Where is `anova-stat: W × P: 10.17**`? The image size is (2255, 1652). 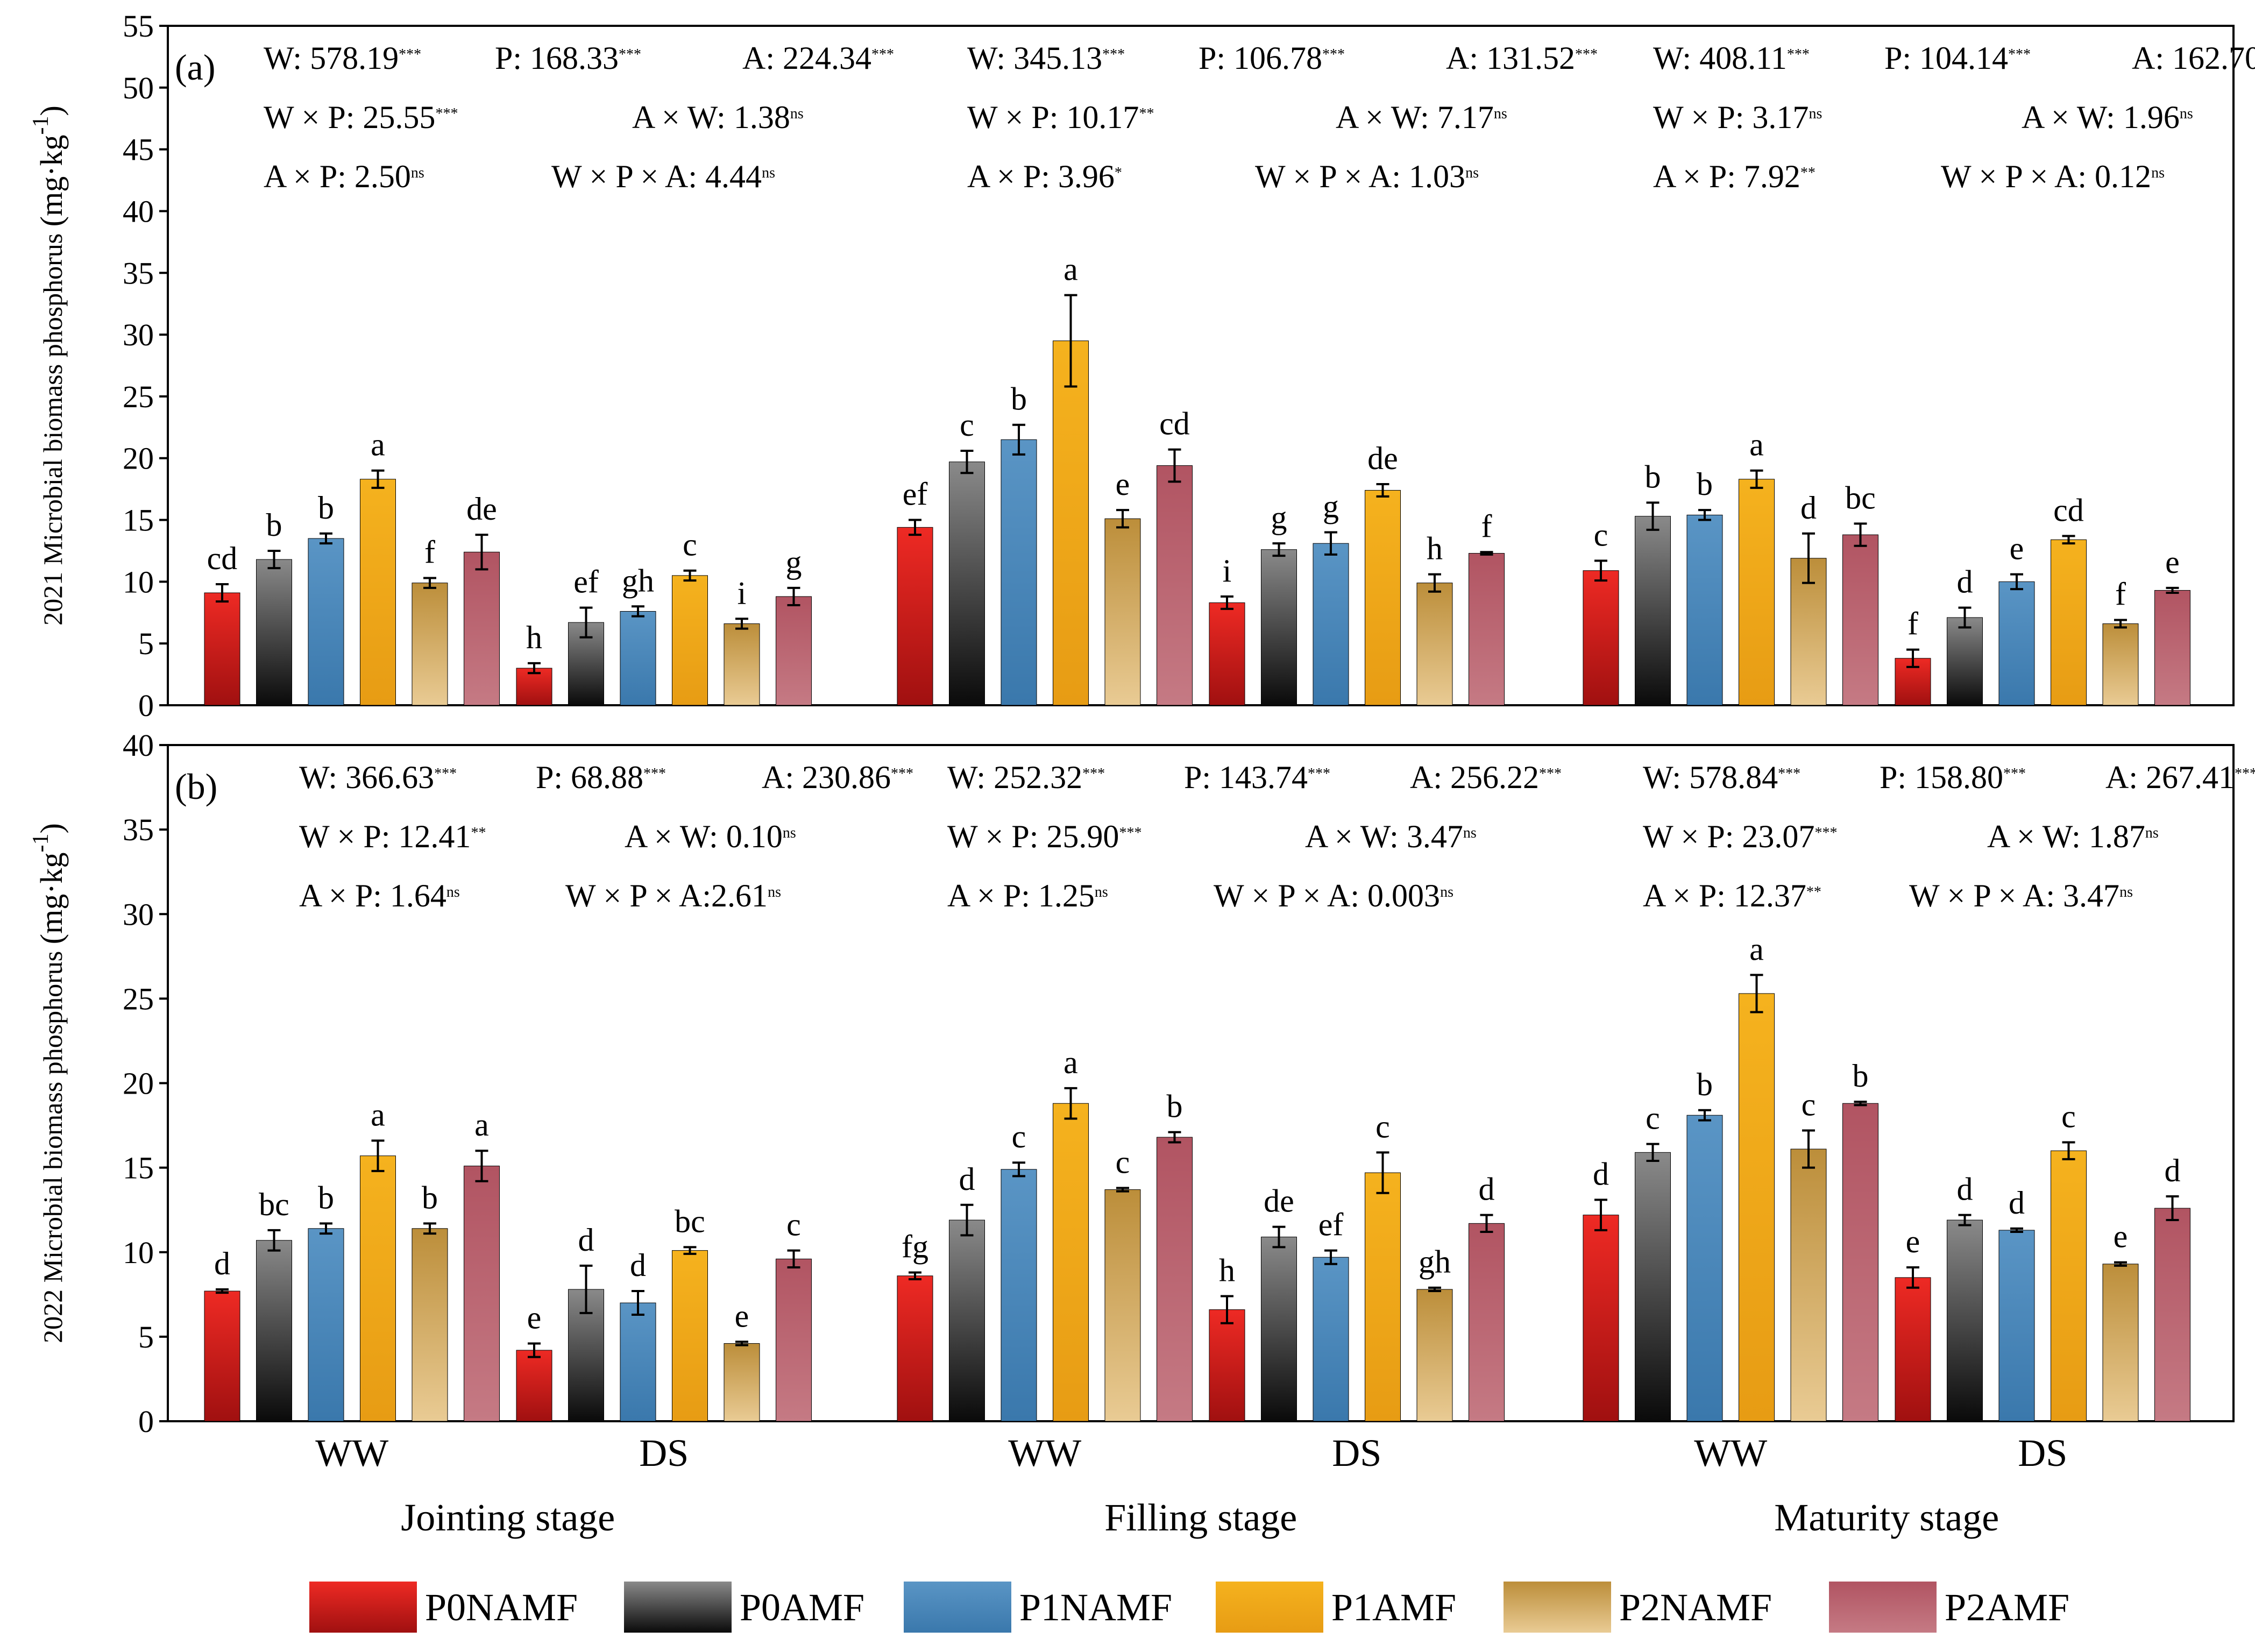
anova-stat: W × P: 10.17** is located at coordinates (1060, 117).